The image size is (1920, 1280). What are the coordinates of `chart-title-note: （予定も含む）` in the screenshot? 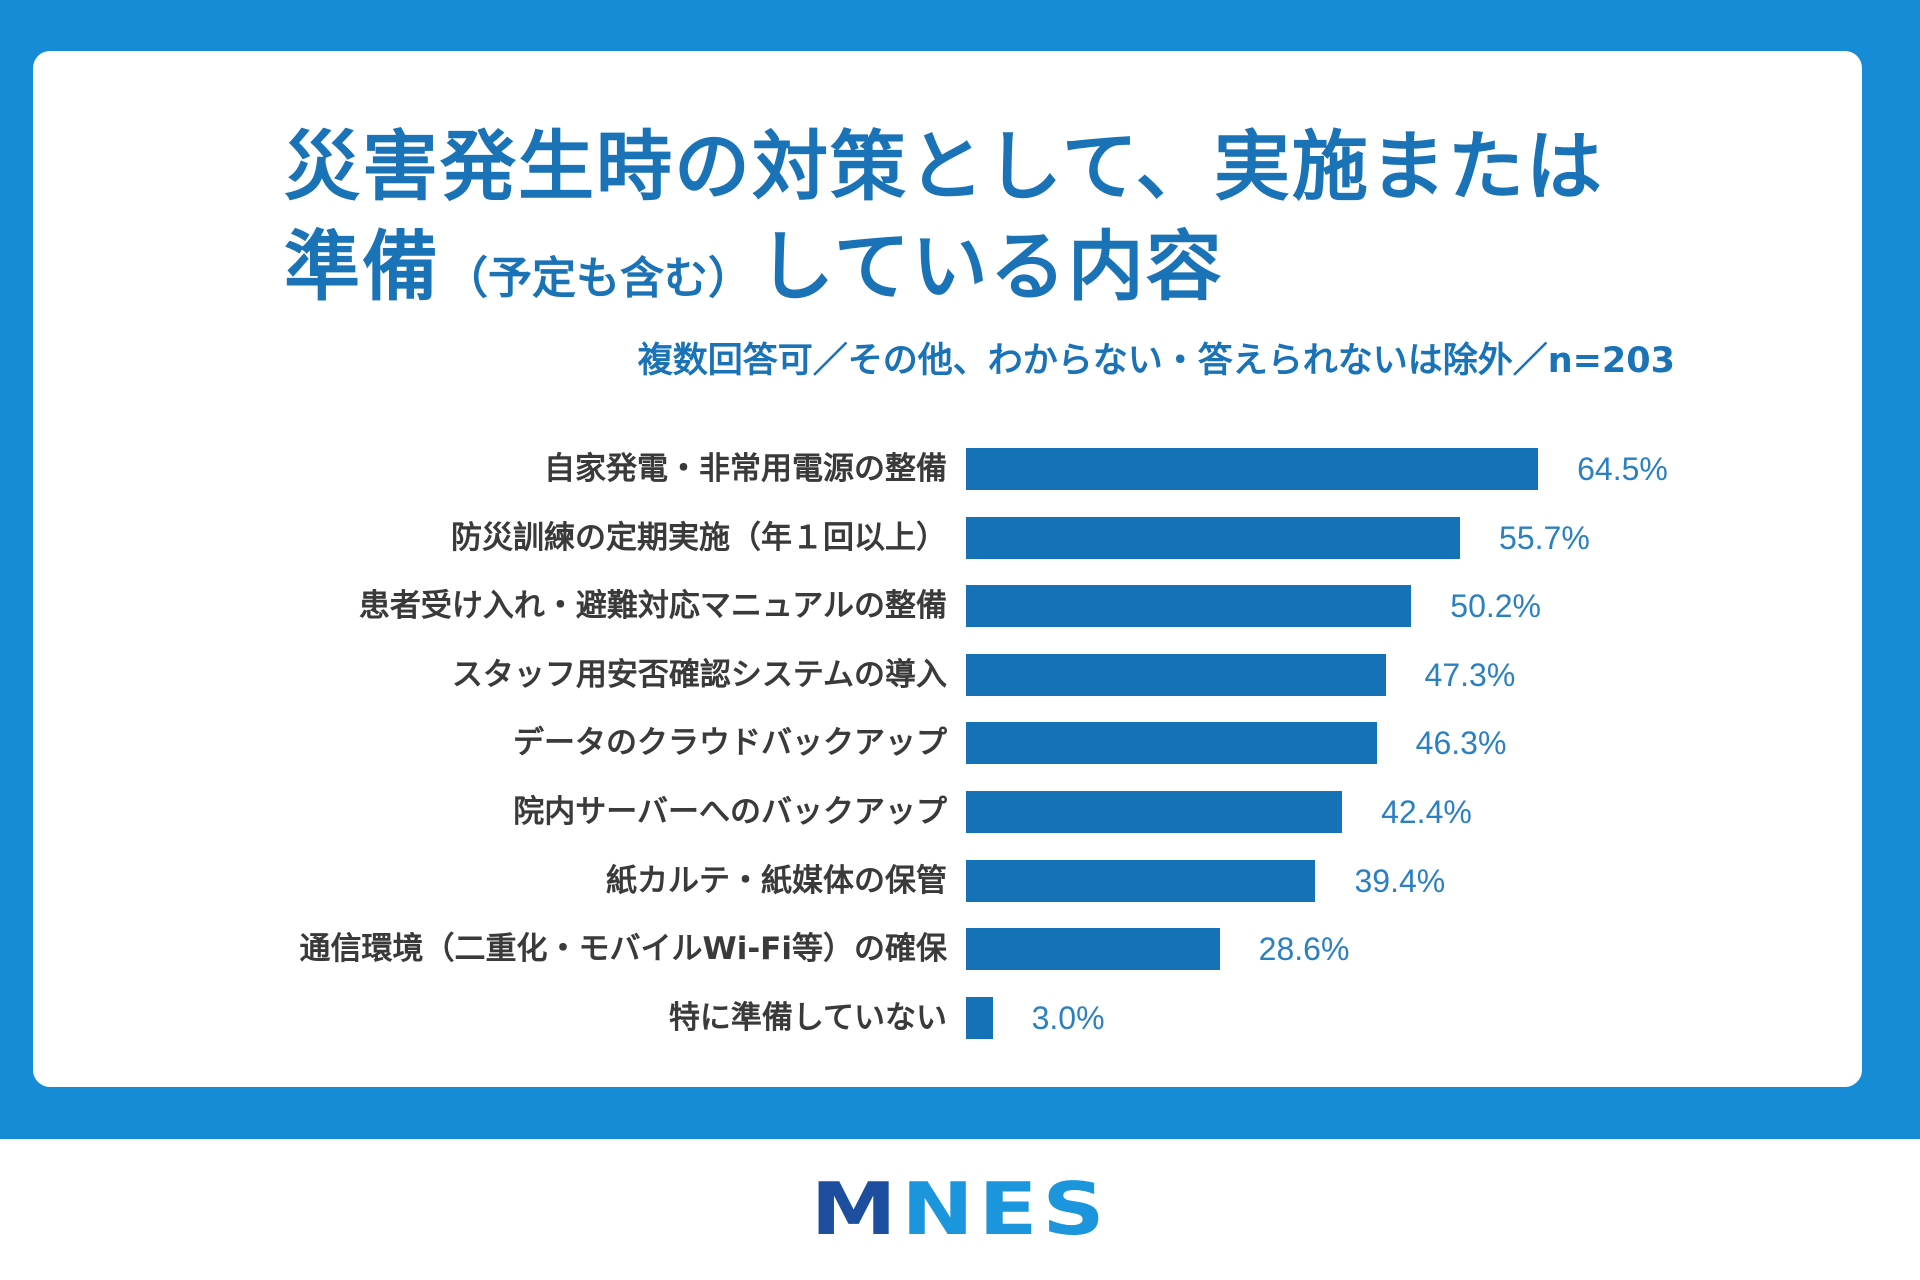 It's located at (598, 278).